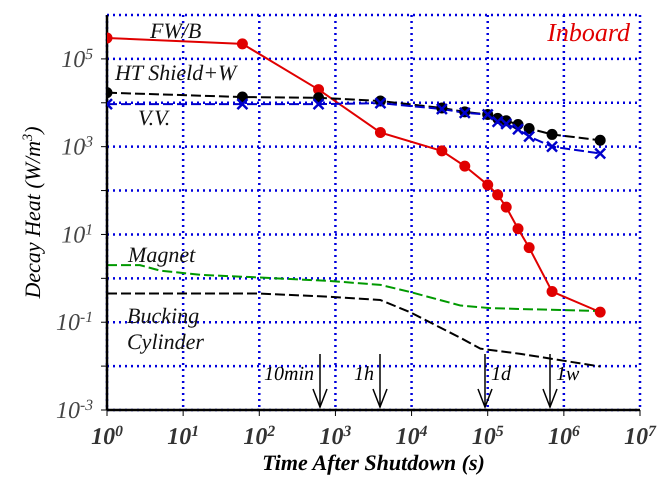 Image resolution: width=660 pixels, height=488 pixels. I want to click on y-tick-label: 10$^{1}$, so click(77, 234).